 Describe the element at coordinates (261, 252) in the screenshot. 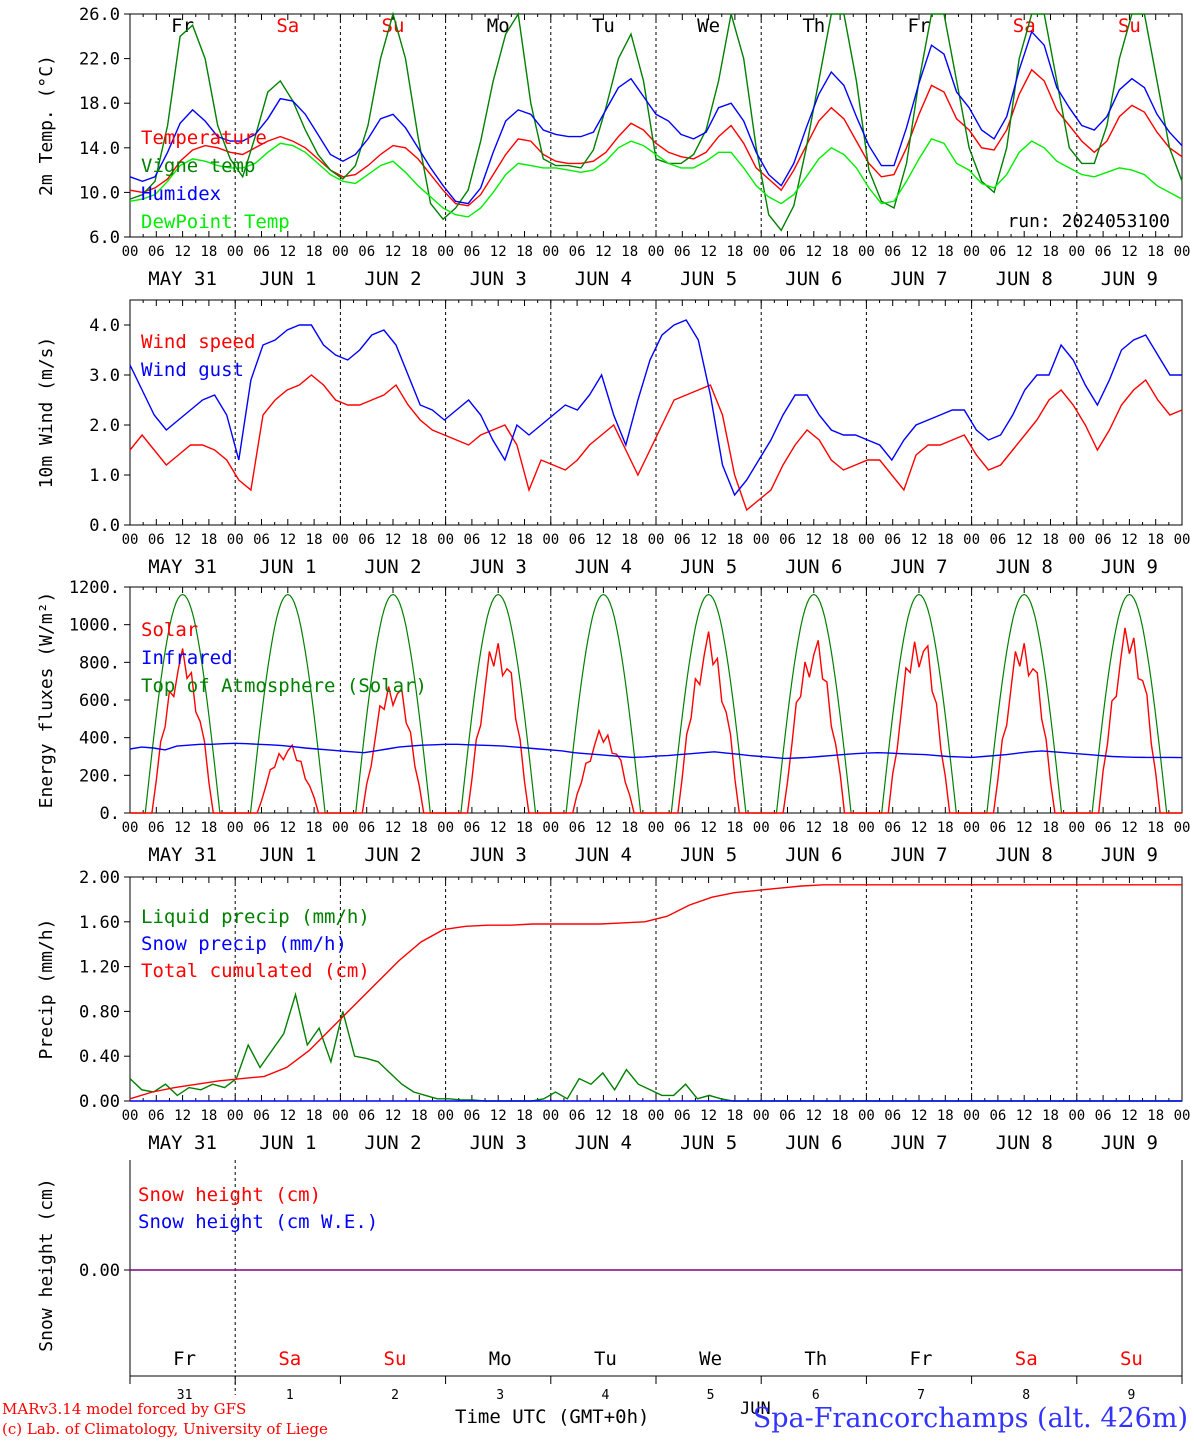

I see `temp-hour-label: 06` at that location.